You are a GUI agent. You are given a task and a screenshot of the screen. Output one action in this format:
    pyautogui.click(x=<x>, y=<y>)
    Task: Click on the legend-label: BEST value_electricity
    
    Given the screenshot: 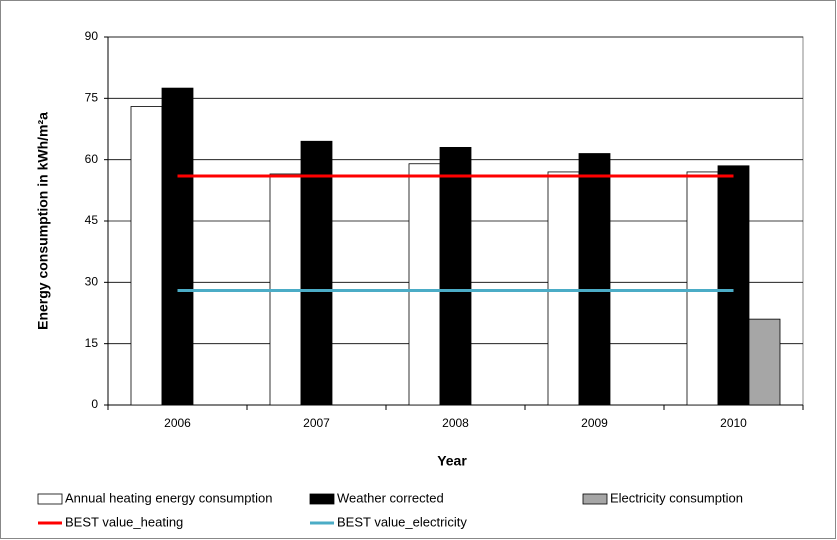 What is the action you would take?
    pyautogui.click(x=402, y=521)
    